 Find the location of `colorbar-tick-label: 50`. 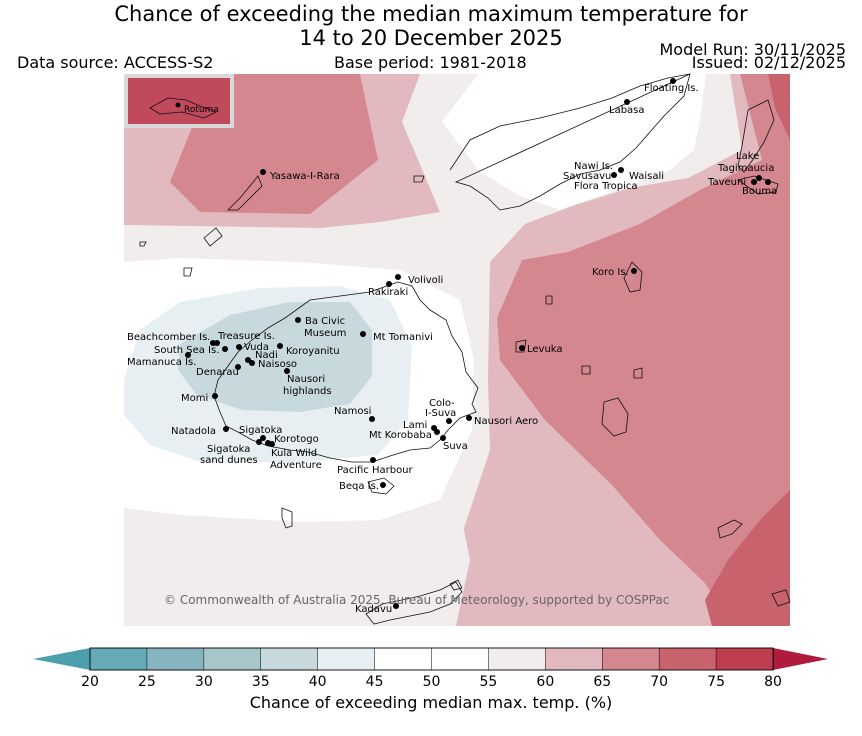

colorbar-tick-label: 50 is located at coordinates (432, 682).